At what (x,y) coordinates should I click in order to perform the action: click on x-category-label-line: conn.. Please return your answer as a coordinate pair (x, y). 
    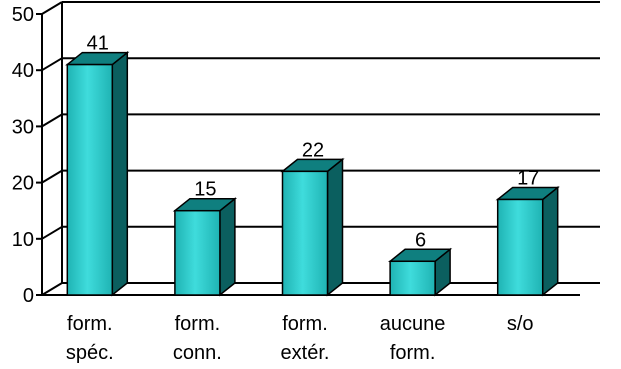
    Looking at the image, I should click on (197, 353).